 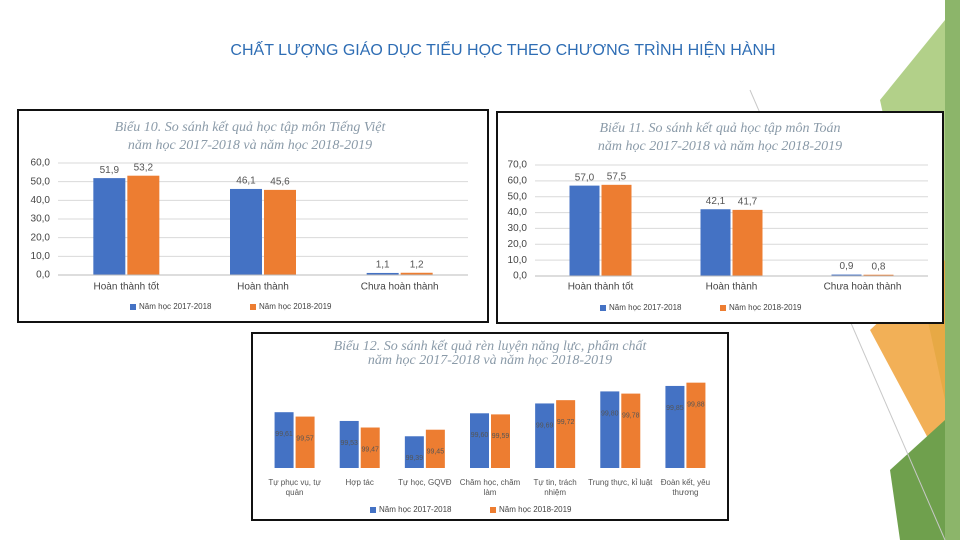 I want to click on value-label: 99,45, so click(x=436, y=452).